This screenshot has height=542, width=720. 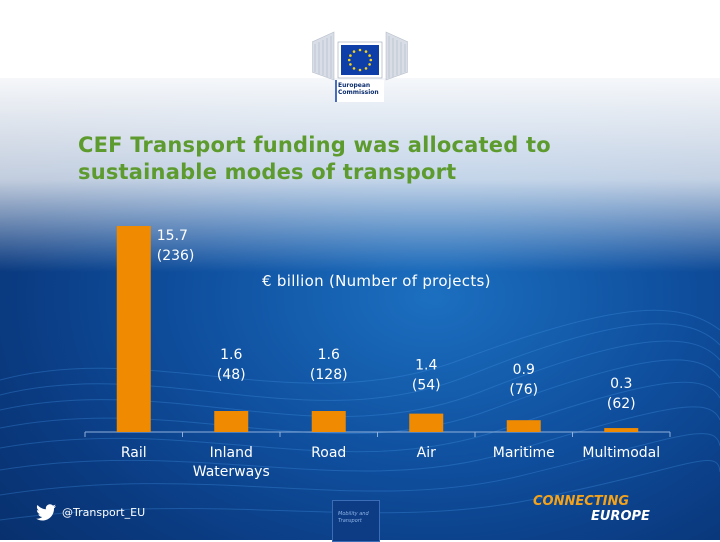 I want to click on projects-label: (236), so click(x=176, y=256).